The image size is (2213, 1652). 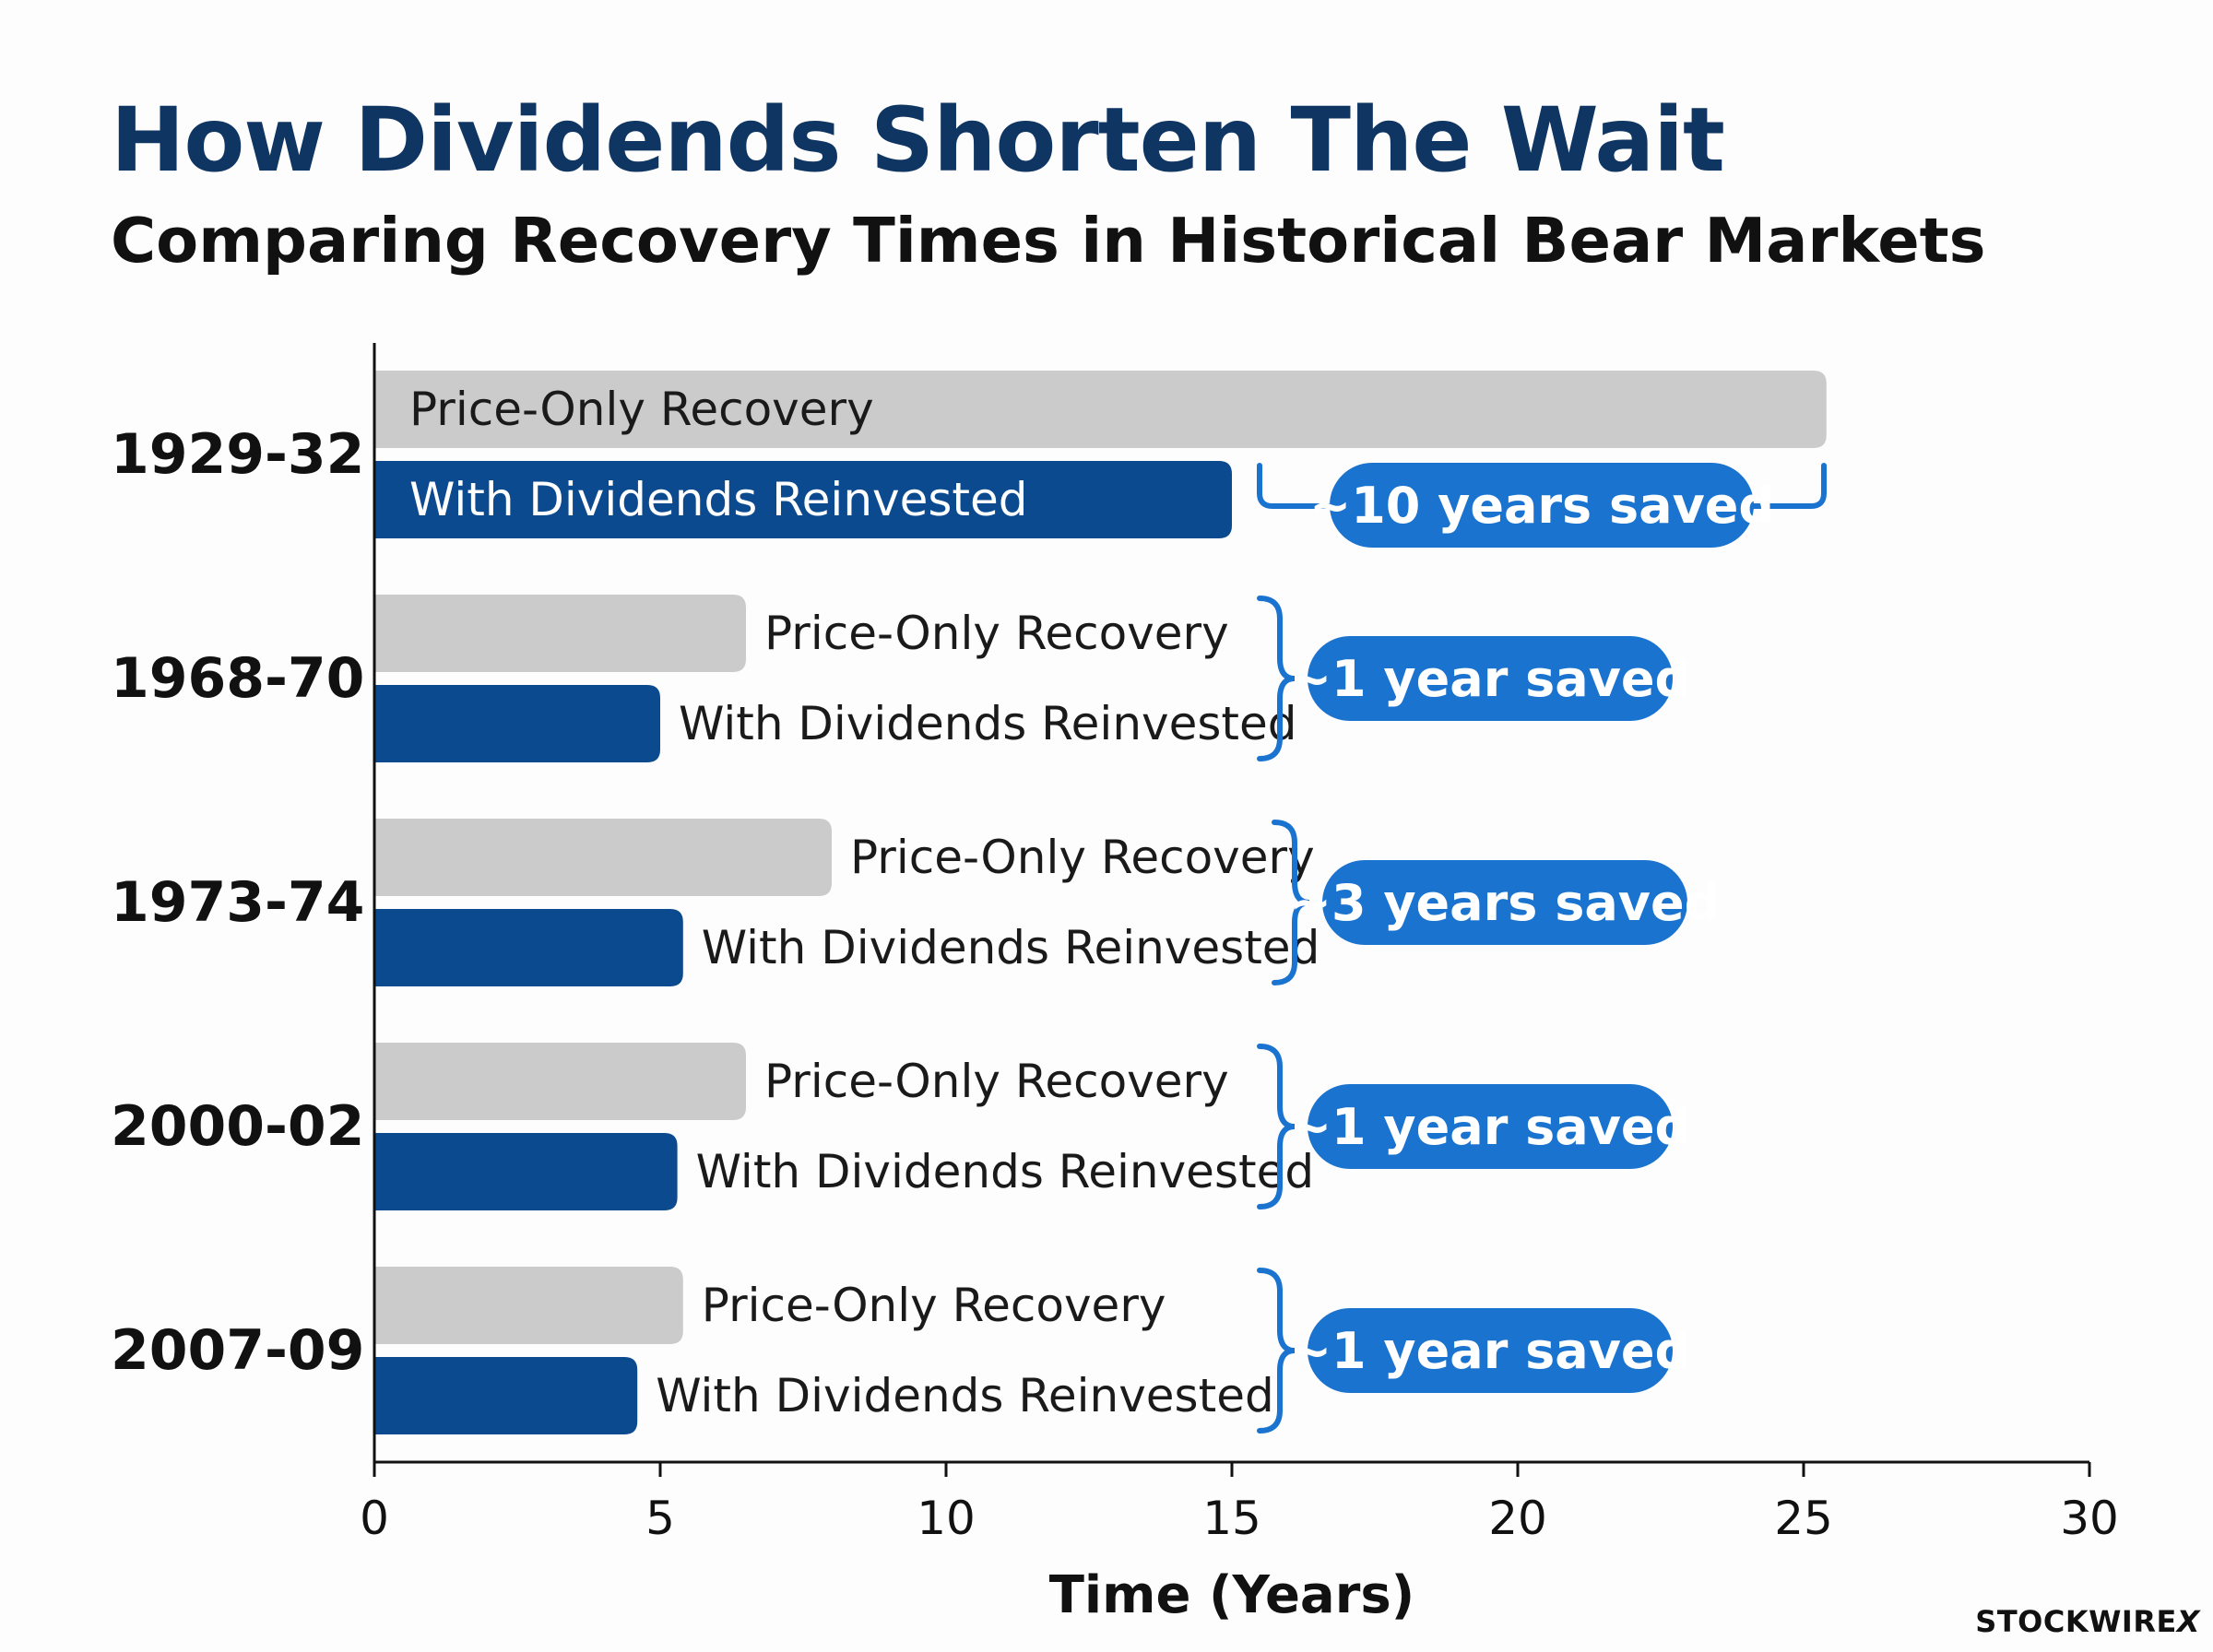 What do you see at coordinates (1803, 1518) in the screenshot?
I see `x-tick-label: 25` at bounding box center [1803, 1518].